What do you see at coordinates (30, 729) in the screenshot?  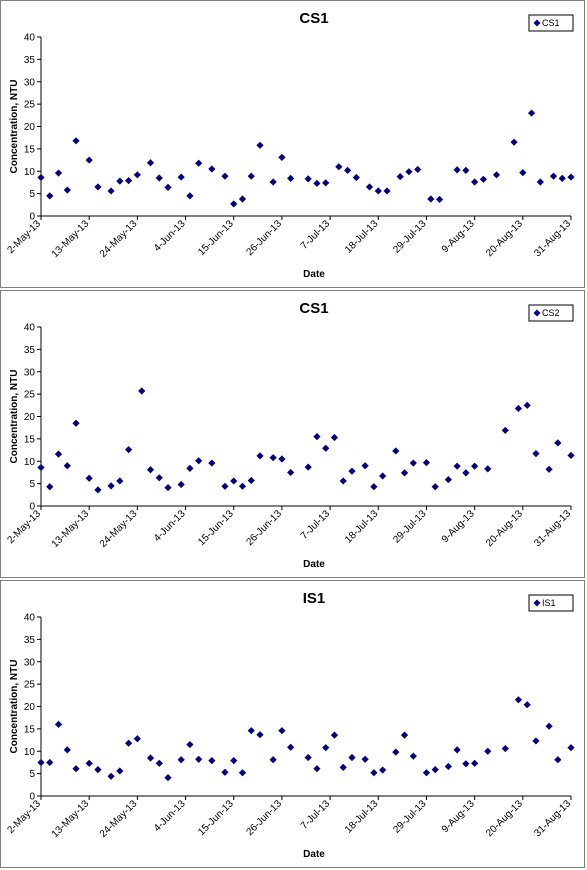 I see `y-tick-label: 15` at bounding box center [30, 729].